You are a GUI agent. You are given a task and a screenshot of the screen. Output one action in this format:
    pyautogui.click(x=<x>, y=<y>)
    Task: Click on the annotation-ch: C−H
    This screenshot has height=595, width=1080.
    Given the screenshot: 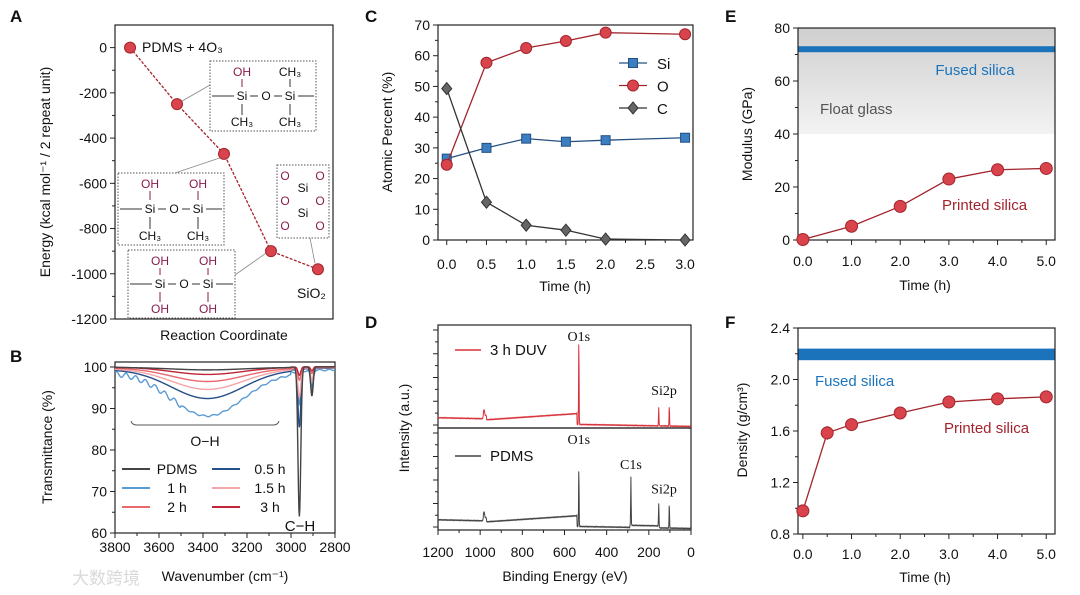 What is the action you would take?
    pyautogui.click(x=300, y=526)
    